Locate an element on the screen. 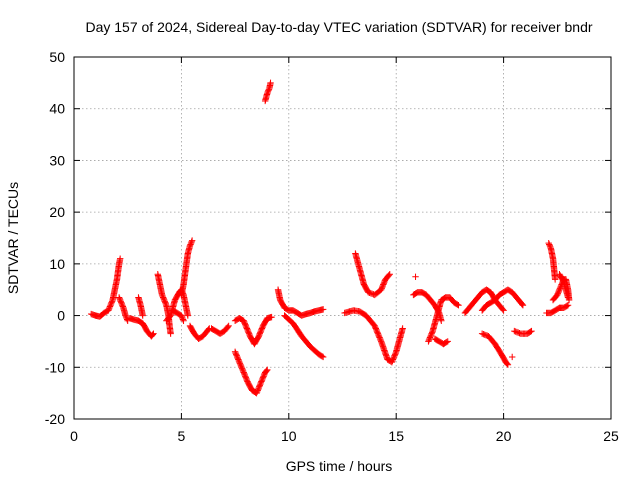  y-tick-label: -10 is located at coordinates (55, 367).